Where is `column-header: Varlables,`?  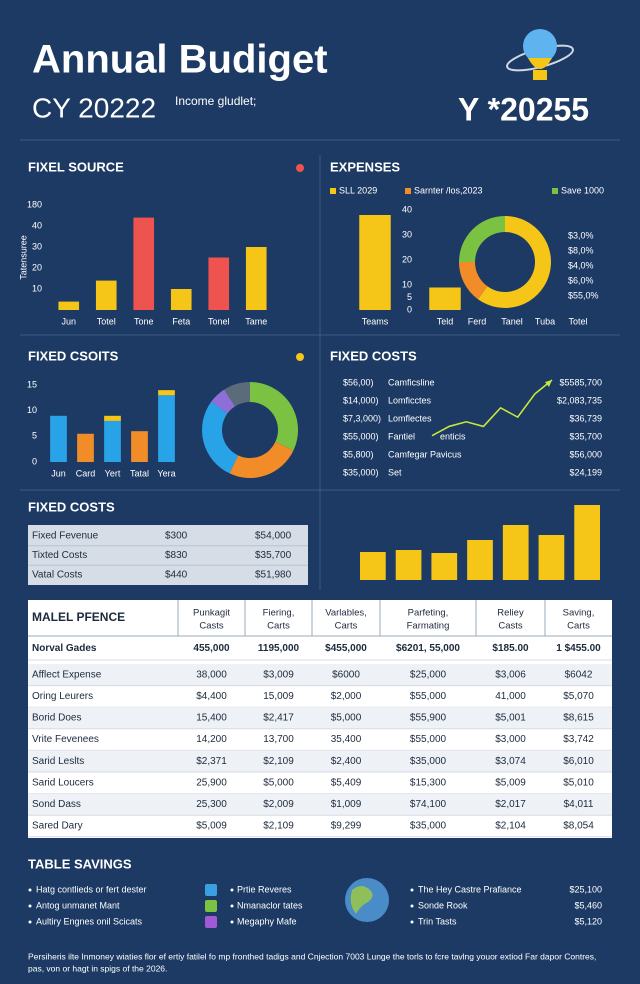
column-header: Varlables, is located at coordinates (346, 613).